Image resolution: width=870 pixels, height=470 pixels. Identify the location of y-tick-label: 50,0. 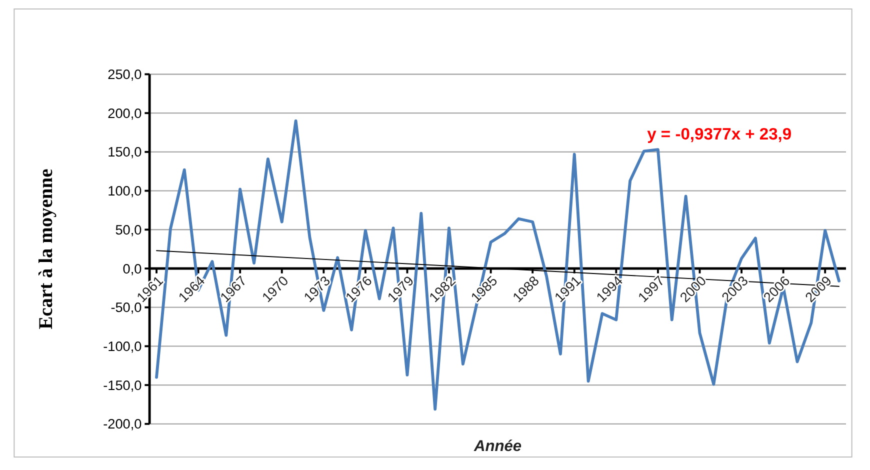
(128, 230).